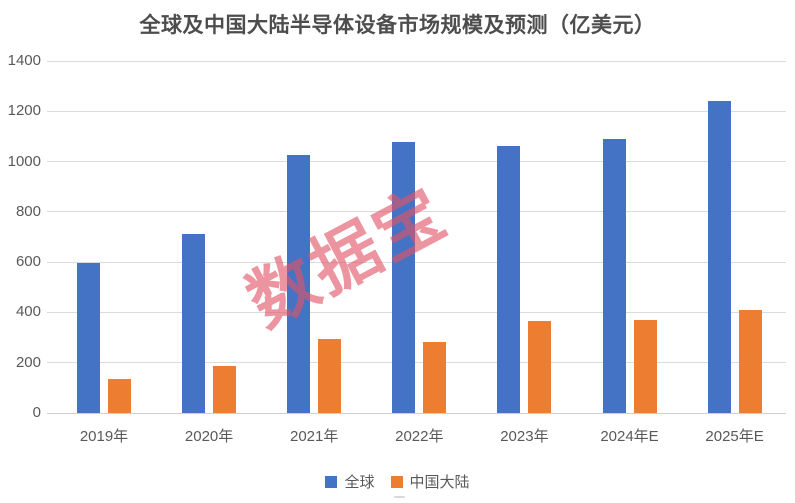 Image resolution: width=795 pixels, height=503 pixels. What do you see at coordinates (509, 279) in the screenshot?
I see `bar-global-2023年` at bounding box center [509, 279].